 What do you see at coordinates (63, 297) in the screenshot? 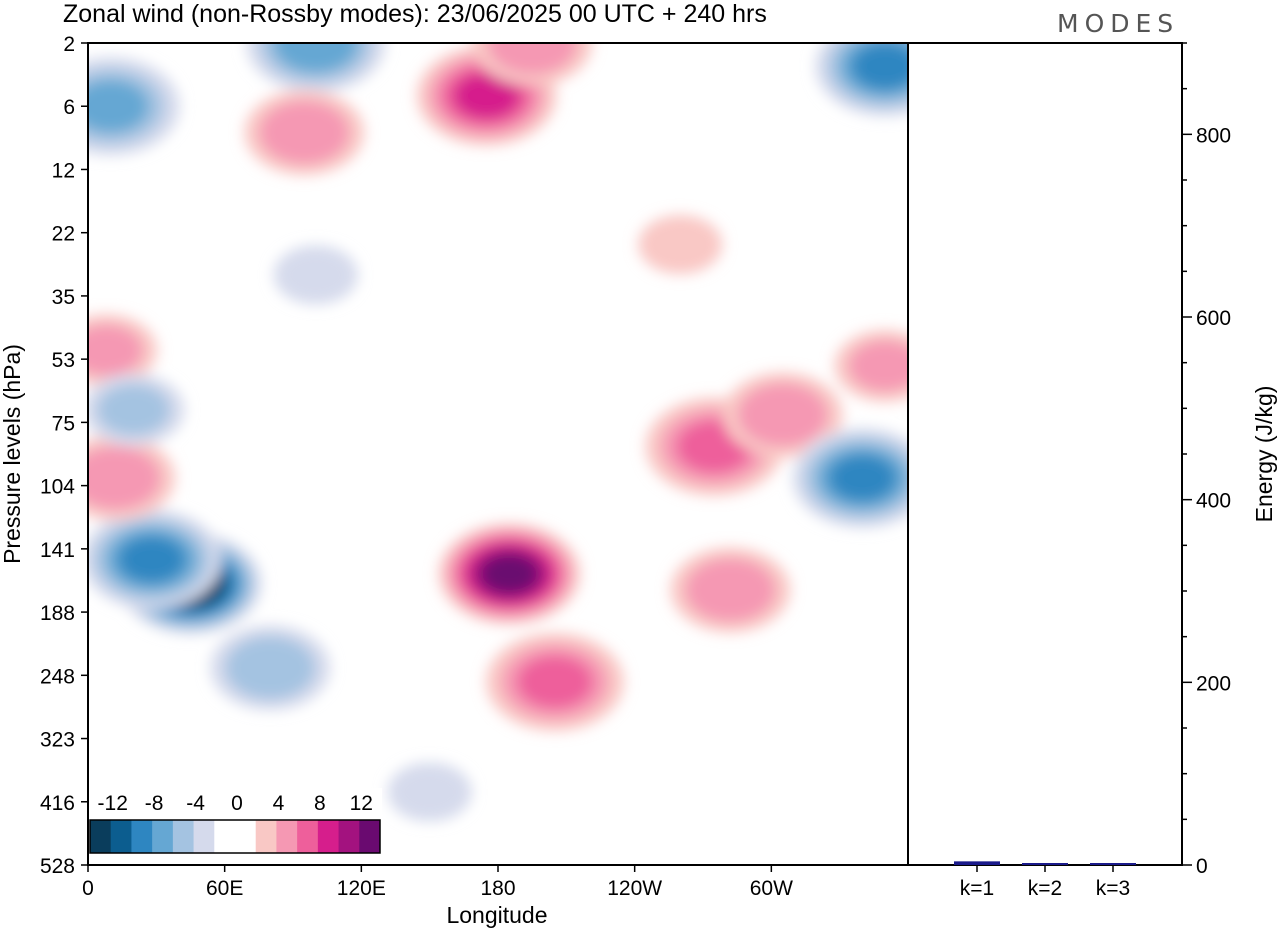
I see `y-tick-label: 35` at bounding box center [63, 297].